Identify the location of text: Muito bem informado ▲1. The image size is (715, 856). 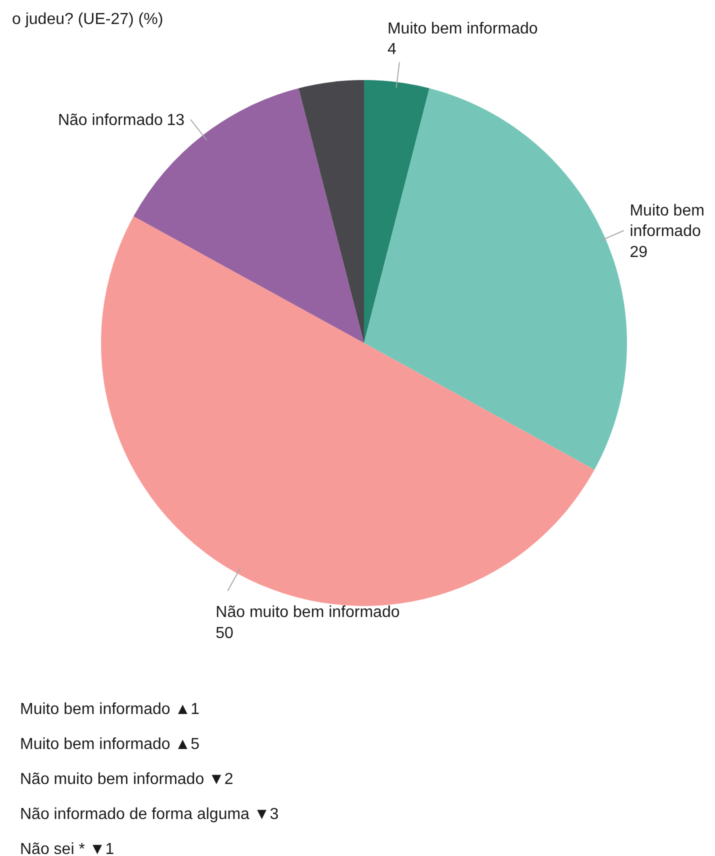
(110, 709).